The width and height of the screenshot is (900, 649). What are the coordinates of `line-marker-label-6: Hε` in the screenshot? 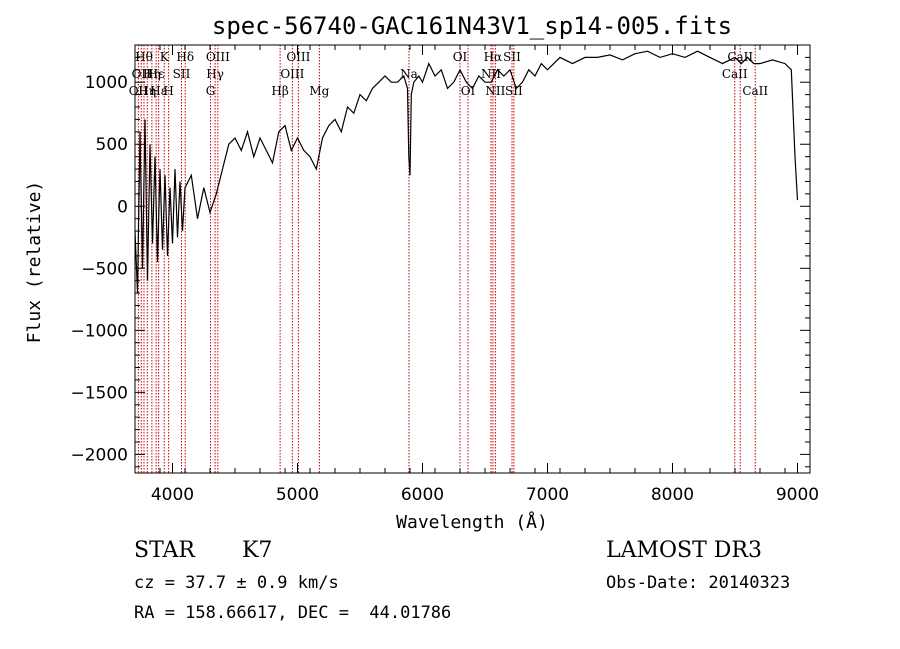 It's located at (158, 91).